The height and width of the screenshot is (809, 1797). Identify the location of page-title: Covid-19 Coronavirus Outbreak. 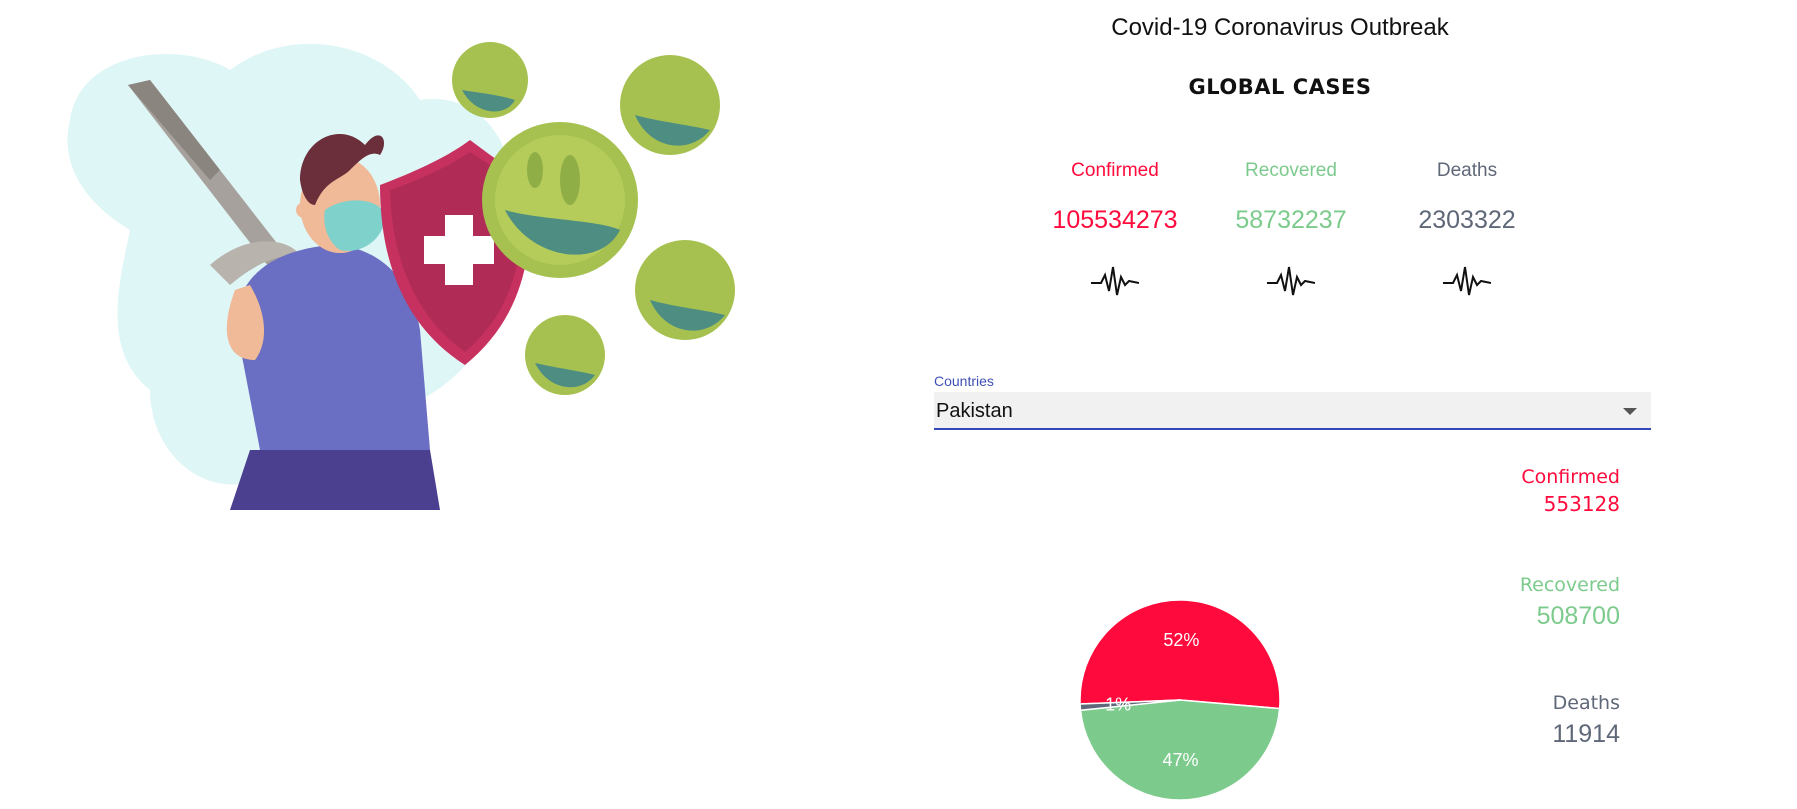
(1280, 27).